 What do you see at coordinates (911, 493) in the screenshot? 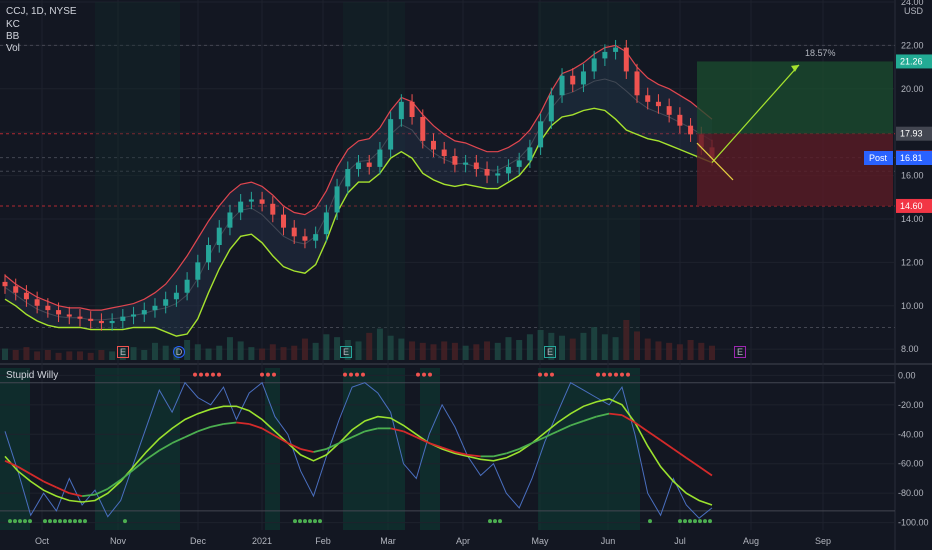
I see `osc-y-tick-label: -80.00` at bounding box center [911, 493].